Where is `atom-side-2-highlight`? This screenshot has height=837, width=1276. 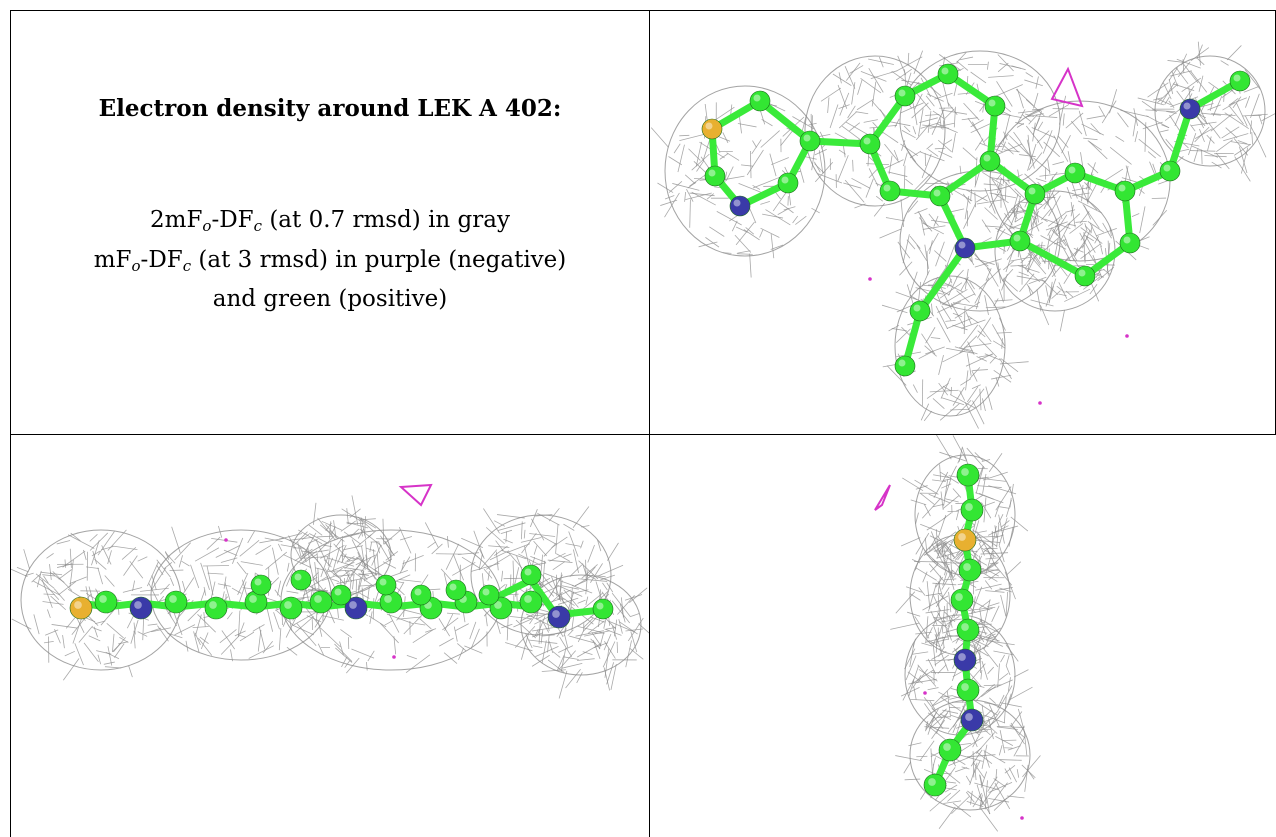 atom-side-2-highlight is located at coordinates (138, 605).